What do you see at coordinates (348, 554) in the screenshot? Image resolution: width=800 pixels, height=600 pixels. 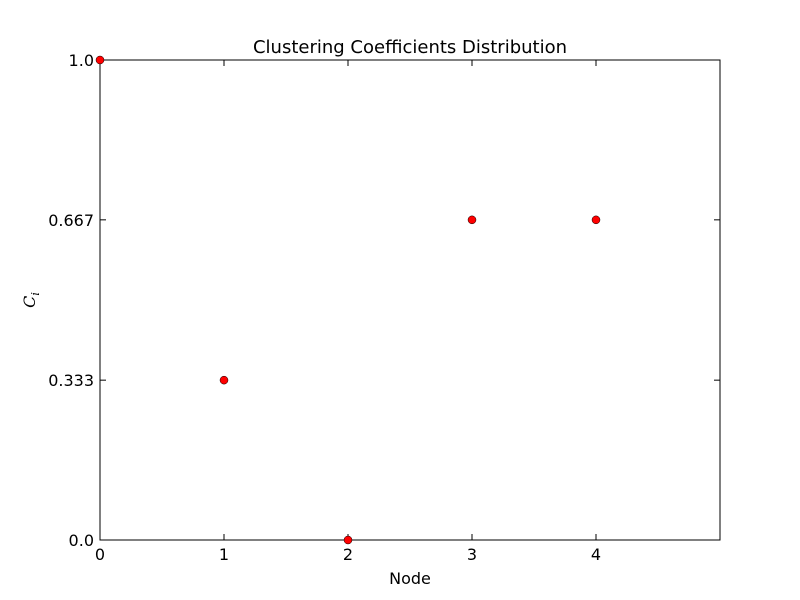 I see `x-tick-label: 2` at bounding box center [348, 554].